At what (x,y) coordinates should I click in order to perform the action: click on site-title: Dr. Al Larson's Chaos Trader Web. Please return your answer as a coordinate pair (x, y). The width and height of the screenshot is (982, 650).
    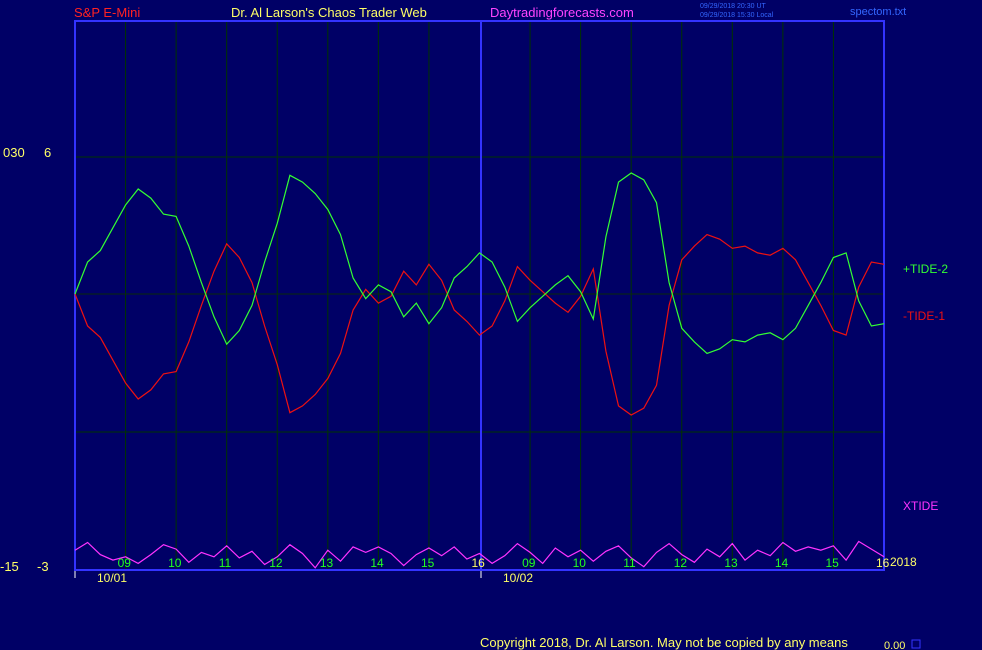
    Looking at the image, I should click on (329, 12).